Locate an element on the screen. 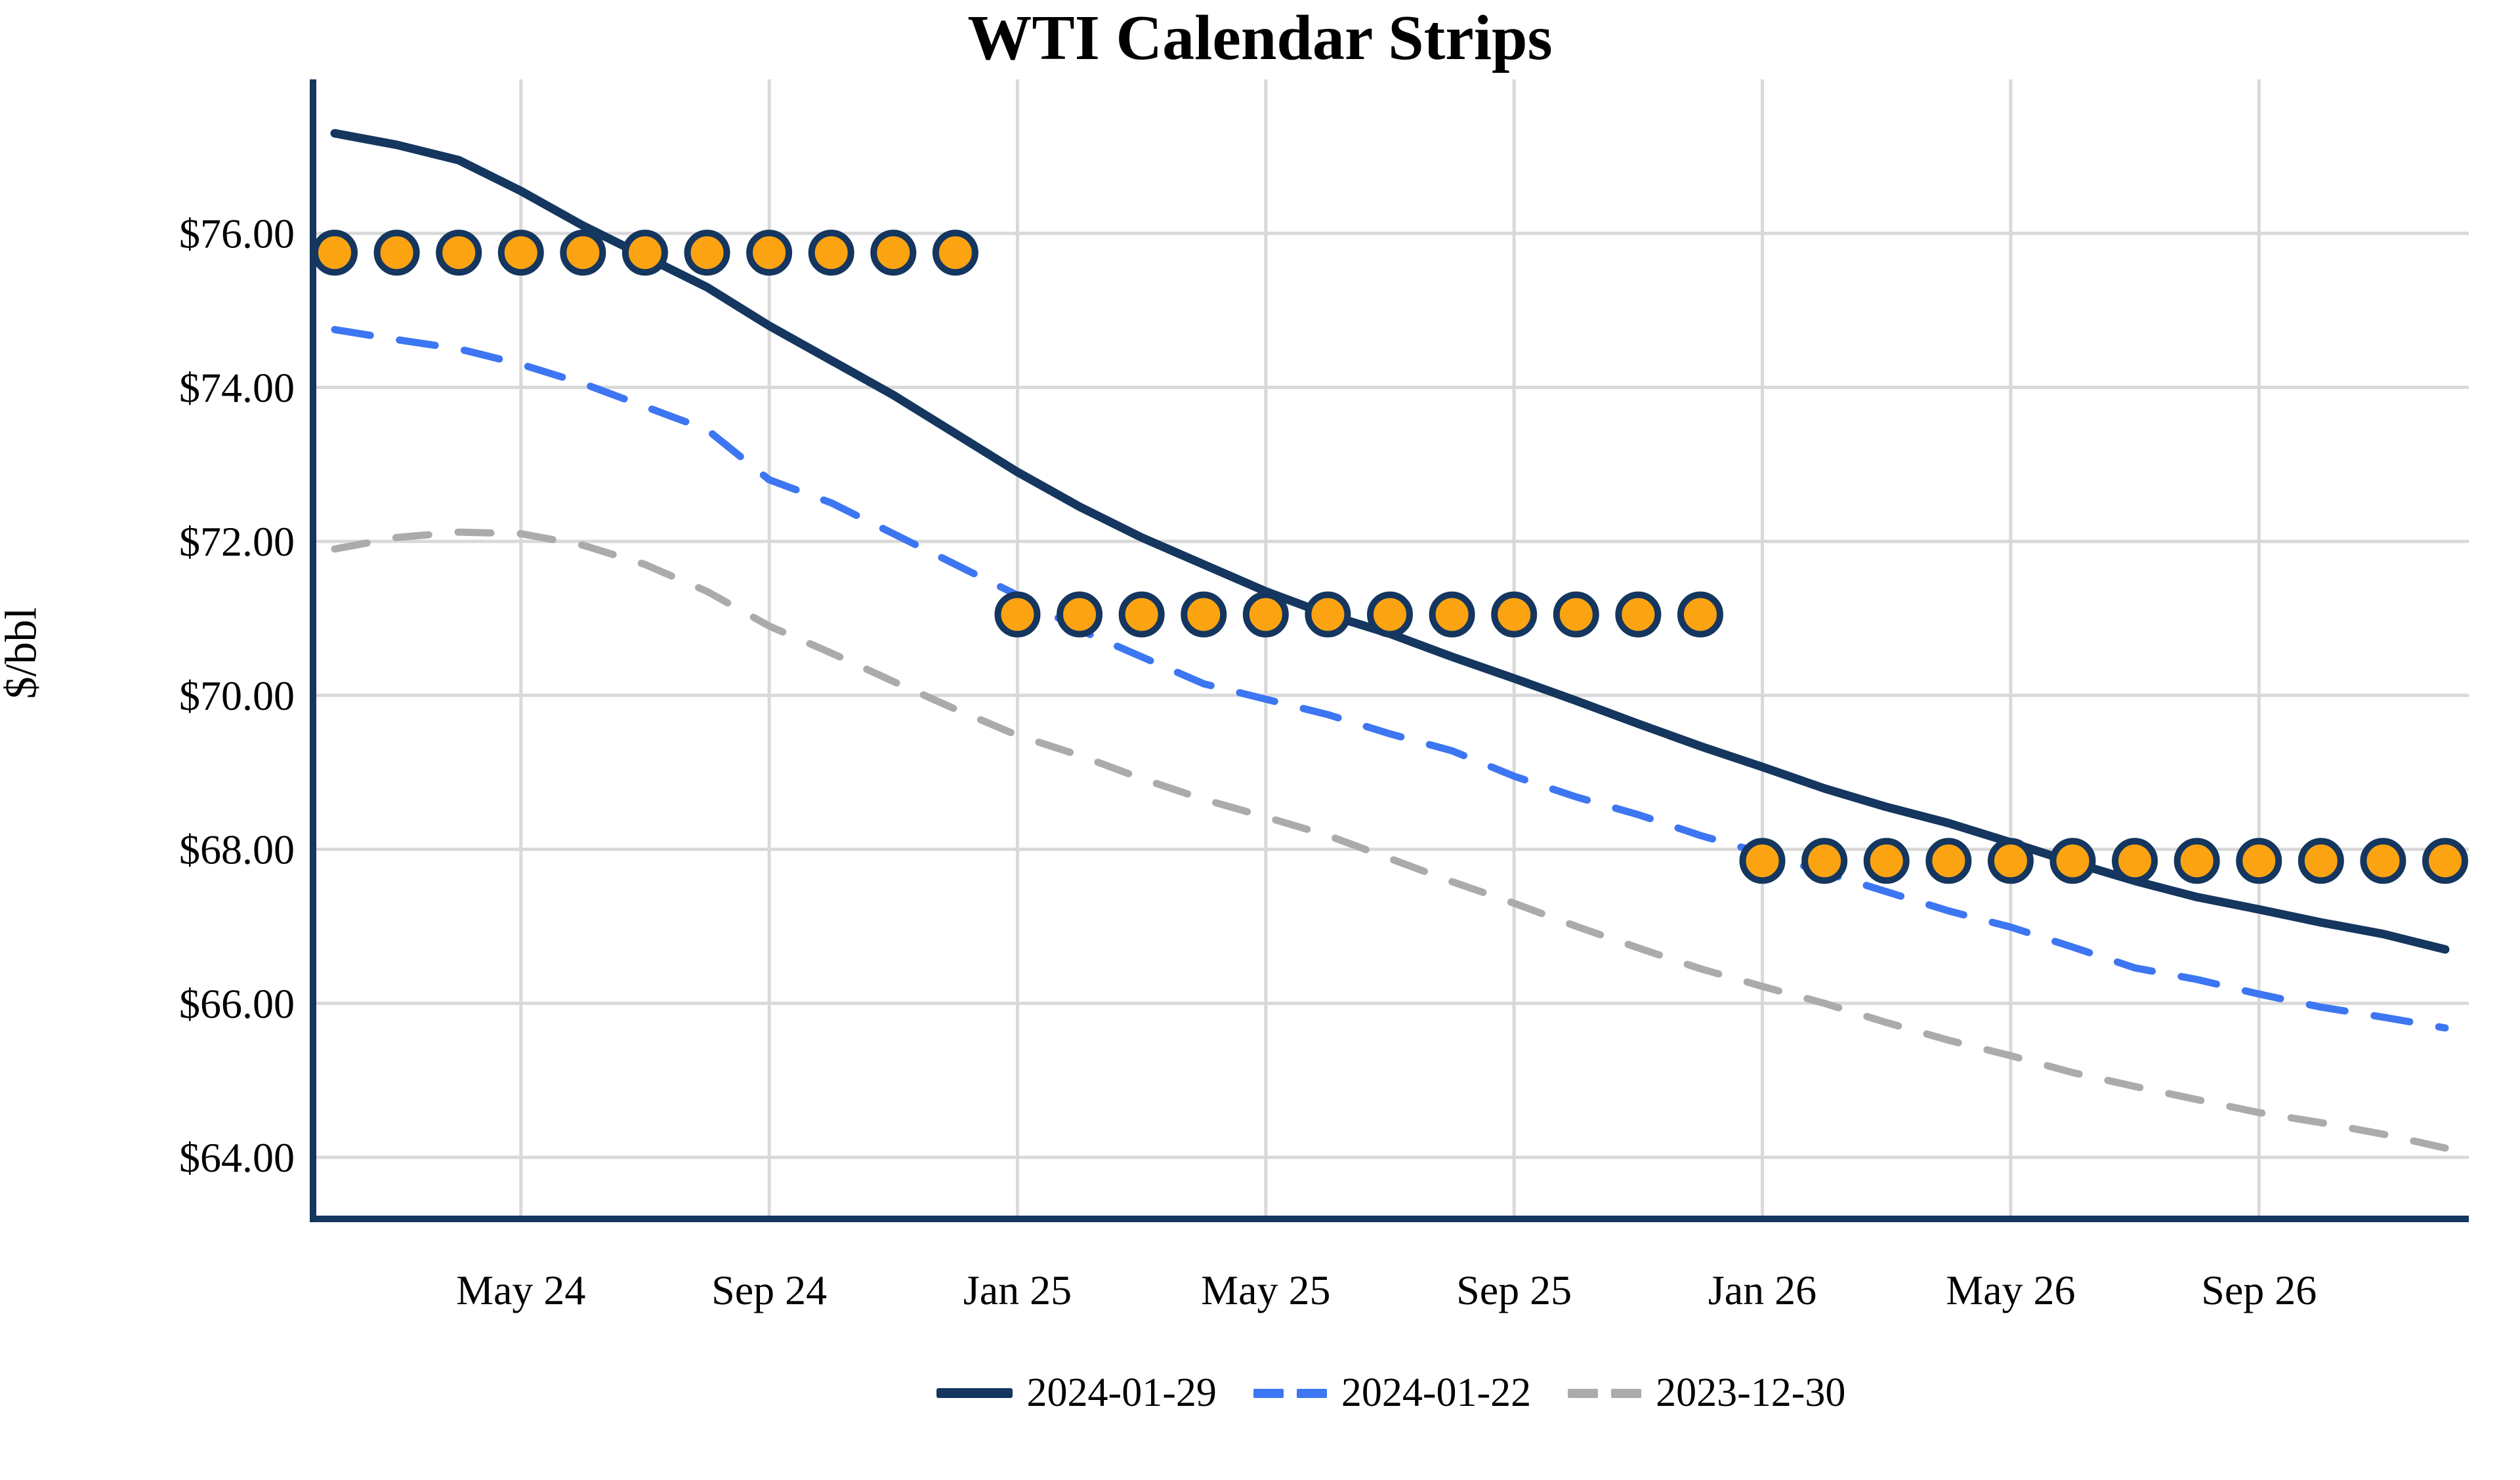 The width and height of the screenshot is (2520, 1480). y-tick-label: $66.00 is located at coordinates (237, 1003).